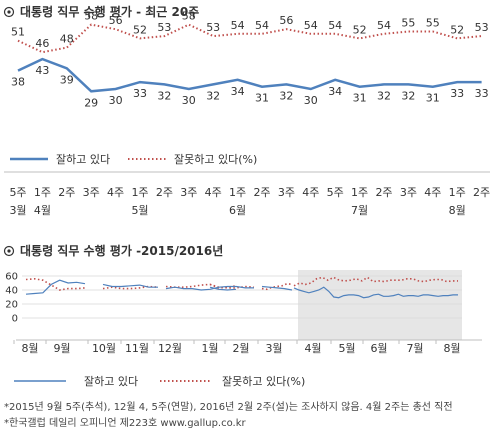 The width and height of the screenshot is (494, 434). I want to click on y-tick-label: 60, so click(11, 277).